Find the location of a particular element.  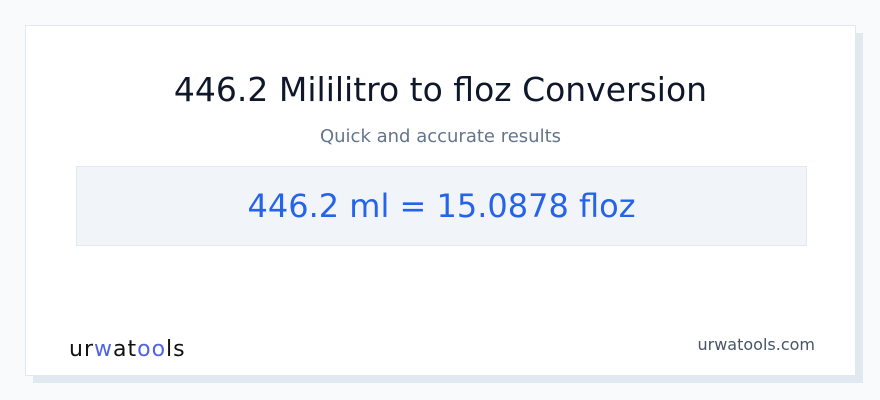

urwatools-logo: urwatools is located at coordinates (127, 349).